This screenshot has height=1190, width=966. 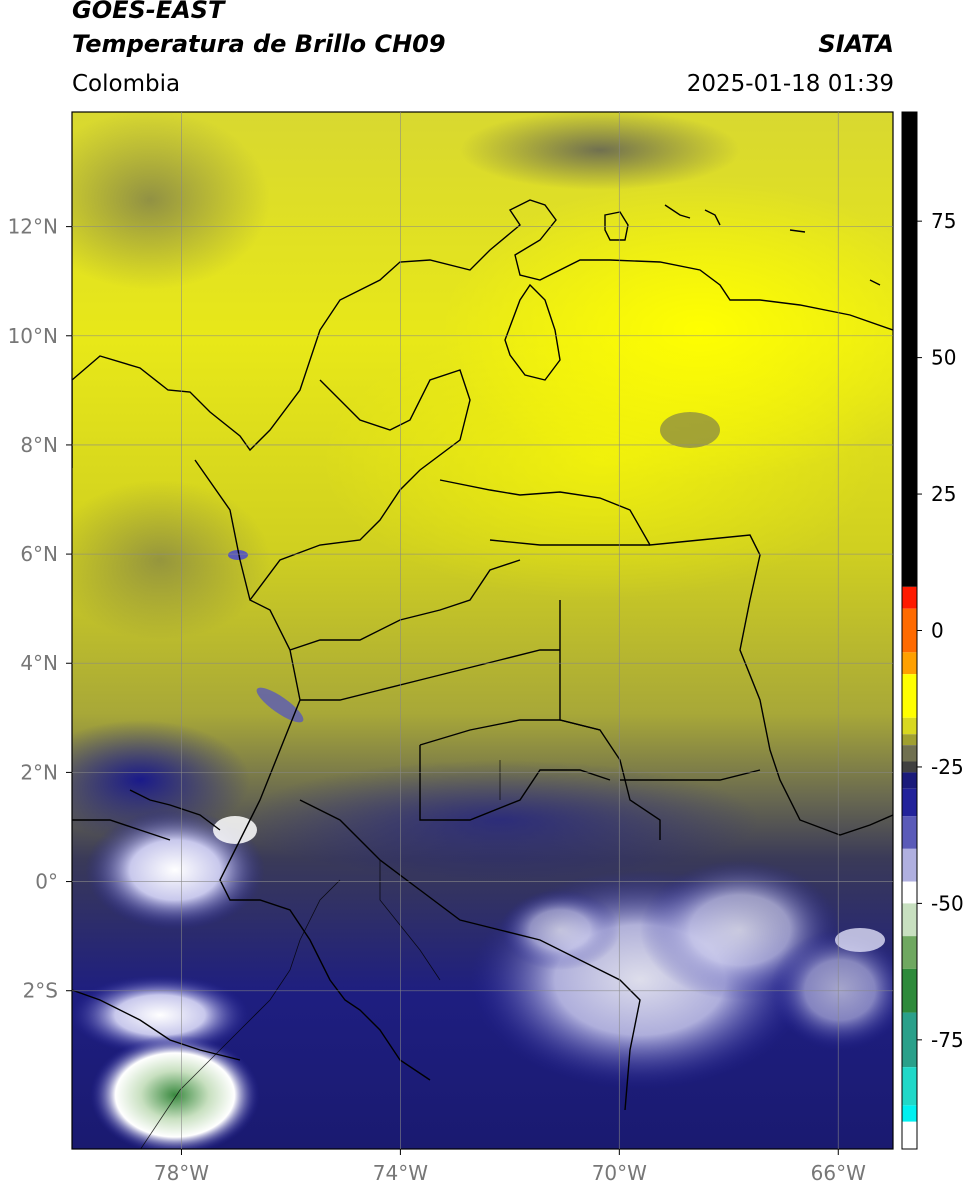 I want to click on lat-label-2: 8°N, so click(x=39, y=445).